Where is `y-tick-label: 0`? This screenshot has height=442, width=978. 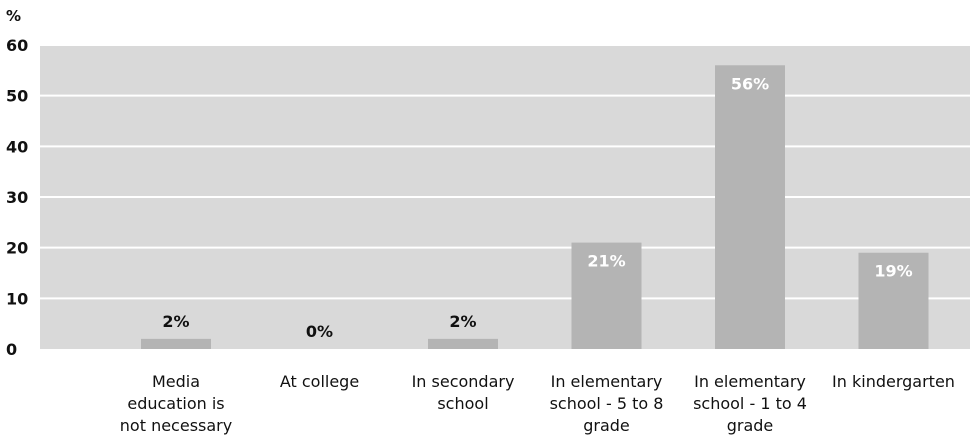 y-tick-label: 0 is located at coordinates (11, 349).